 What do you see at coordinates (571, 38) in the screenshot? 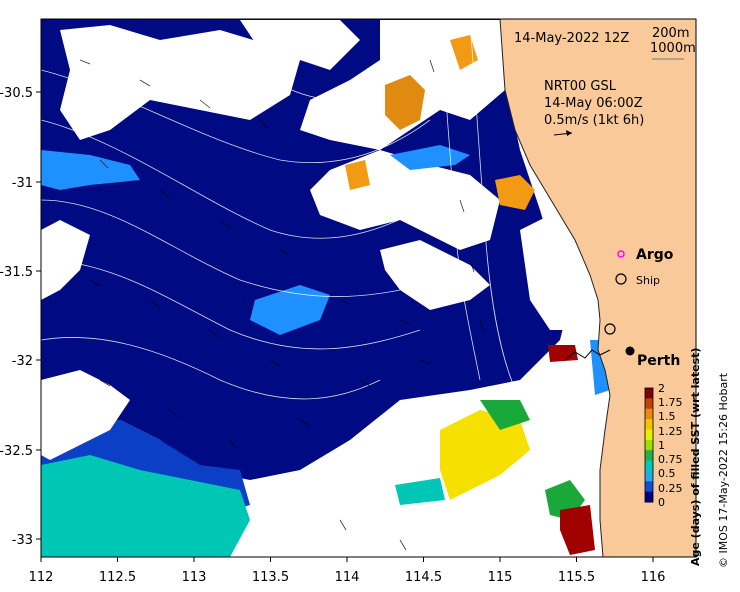
I see `date-label: 14-May-2022 12Z` at bounding box center [571, 38].